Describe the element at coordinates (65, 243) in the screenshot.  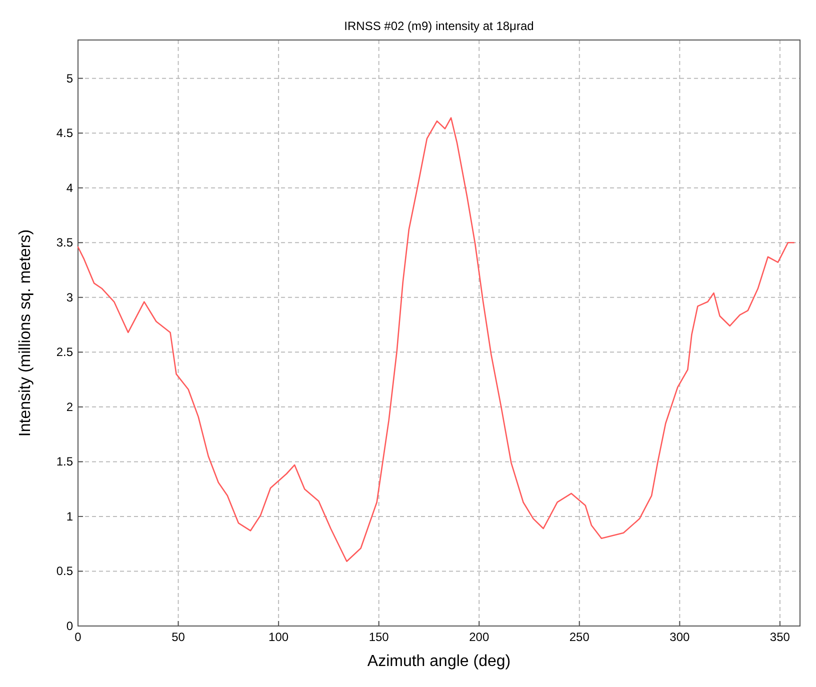
I see `y-tick-label: 3.5` at that location.